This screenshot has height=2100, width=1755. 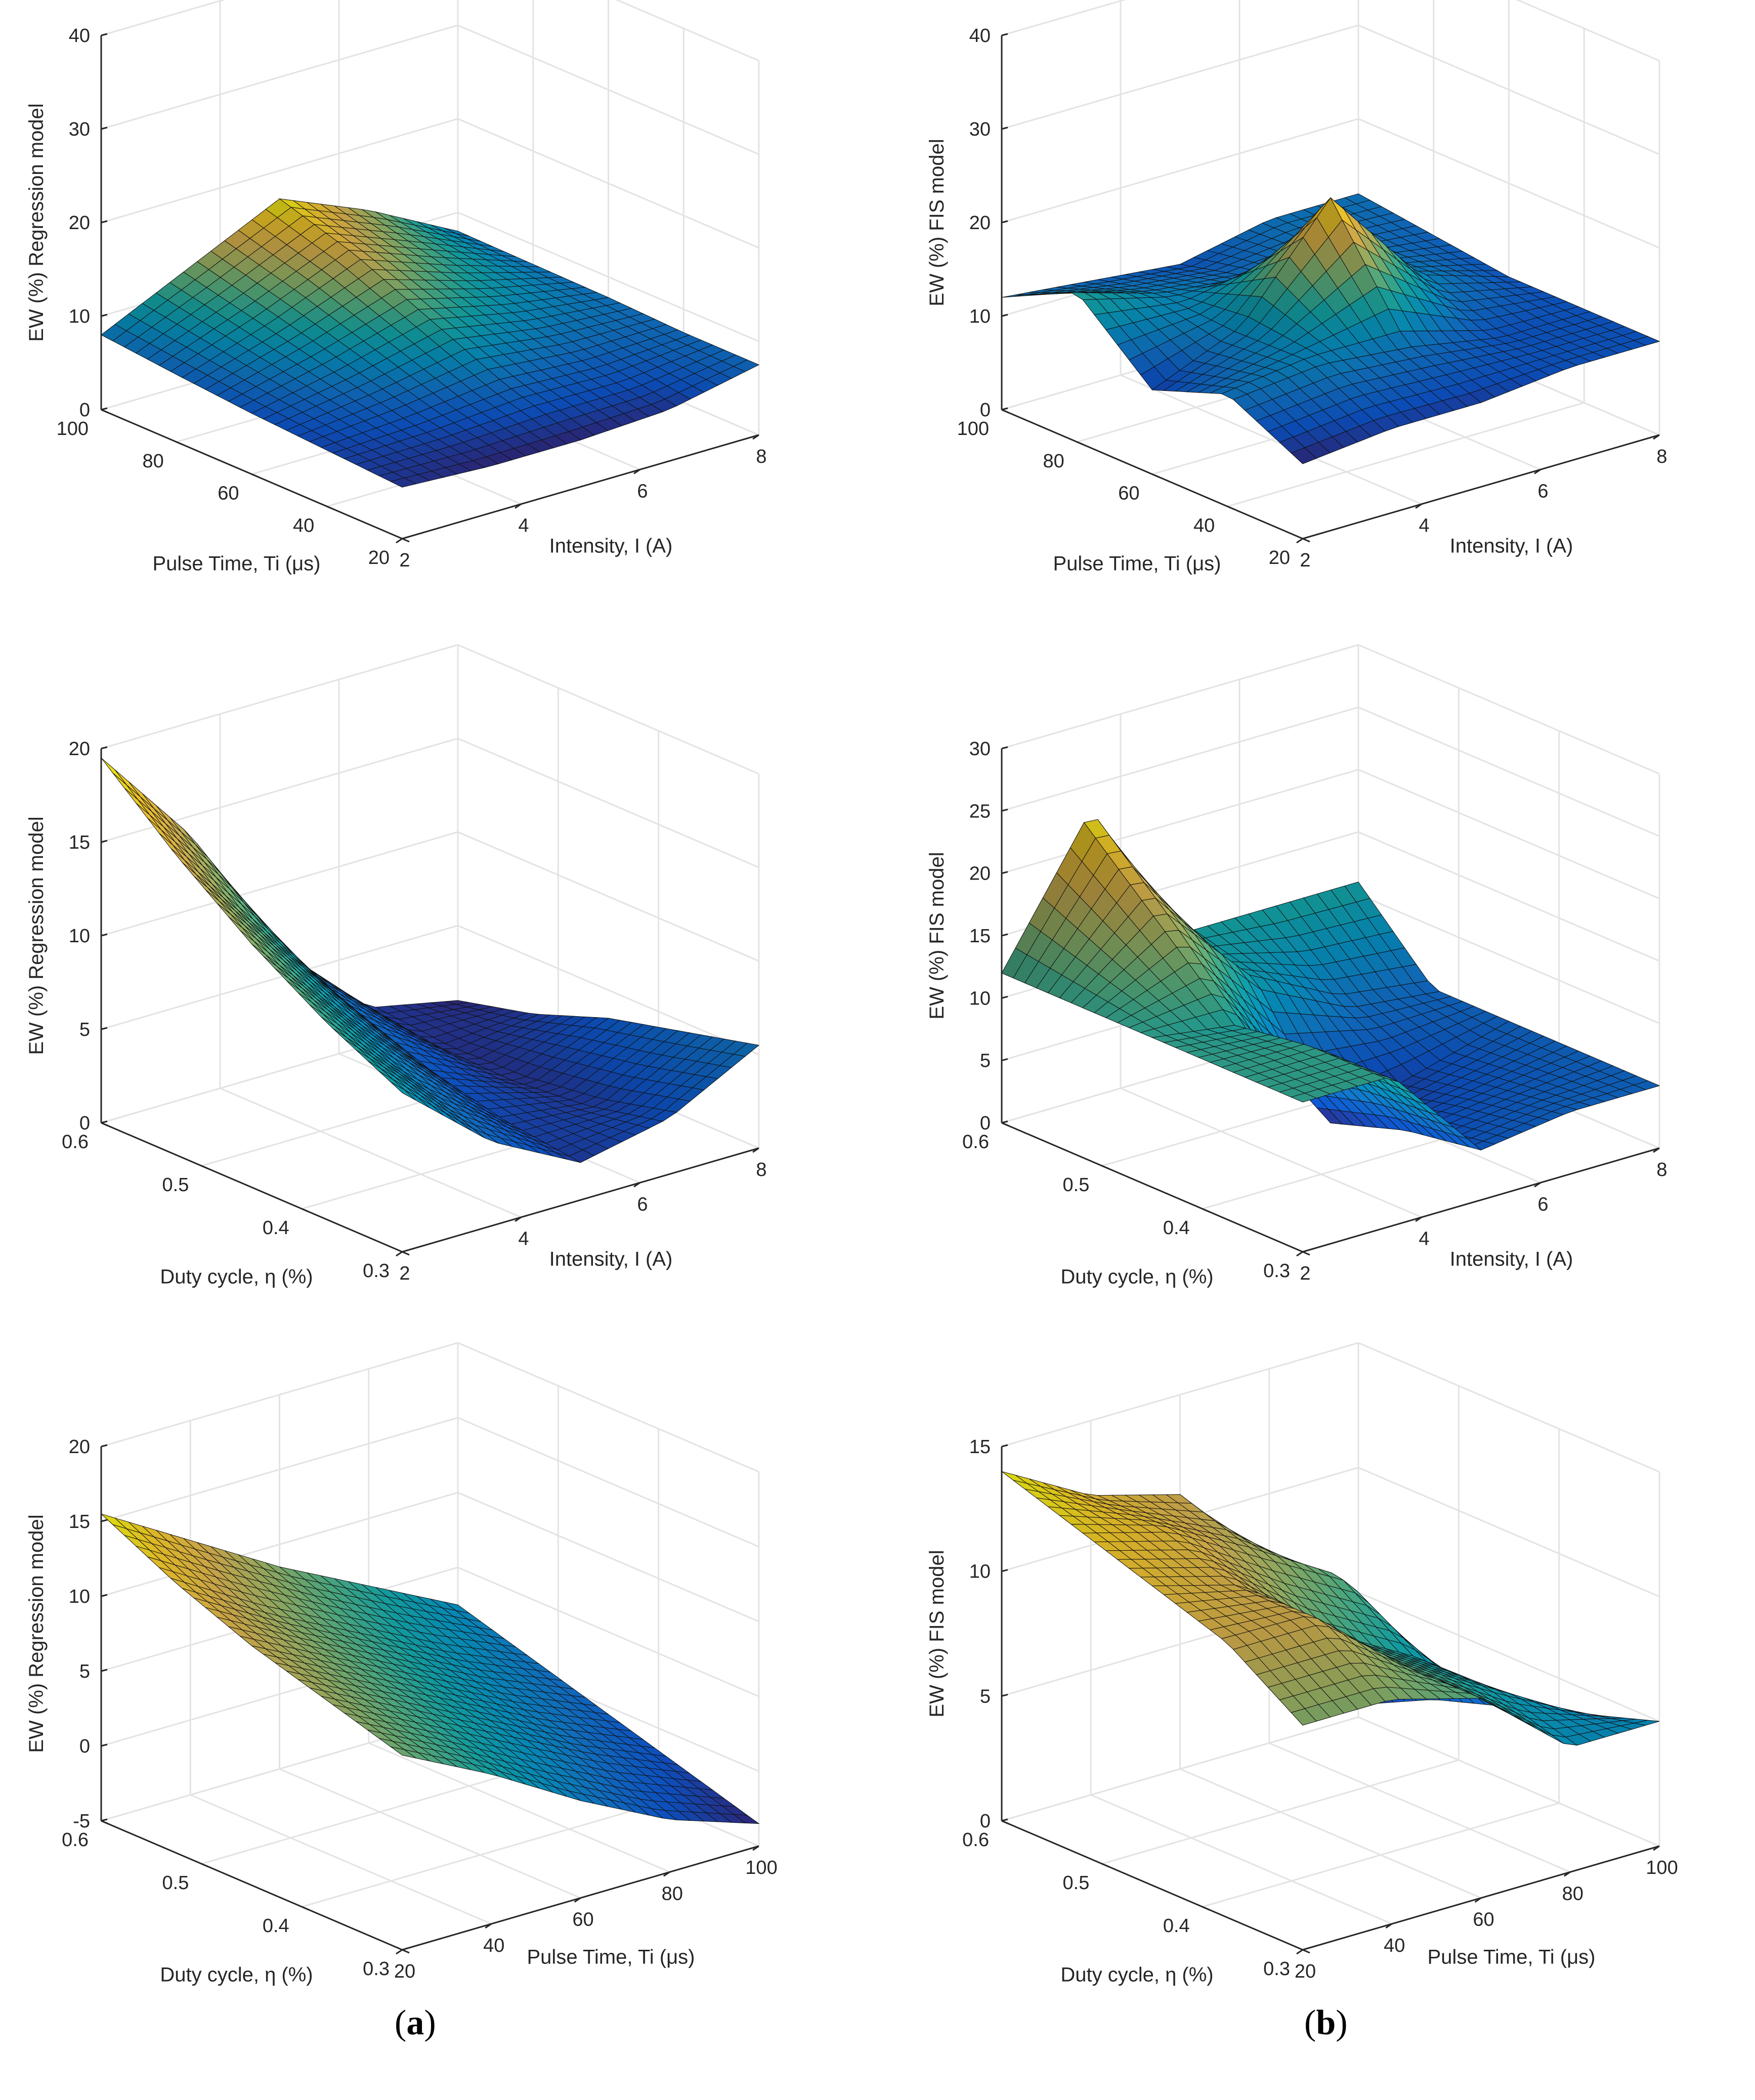 I want to click on z-tick-label: 15, so click(x=79, y=1522).